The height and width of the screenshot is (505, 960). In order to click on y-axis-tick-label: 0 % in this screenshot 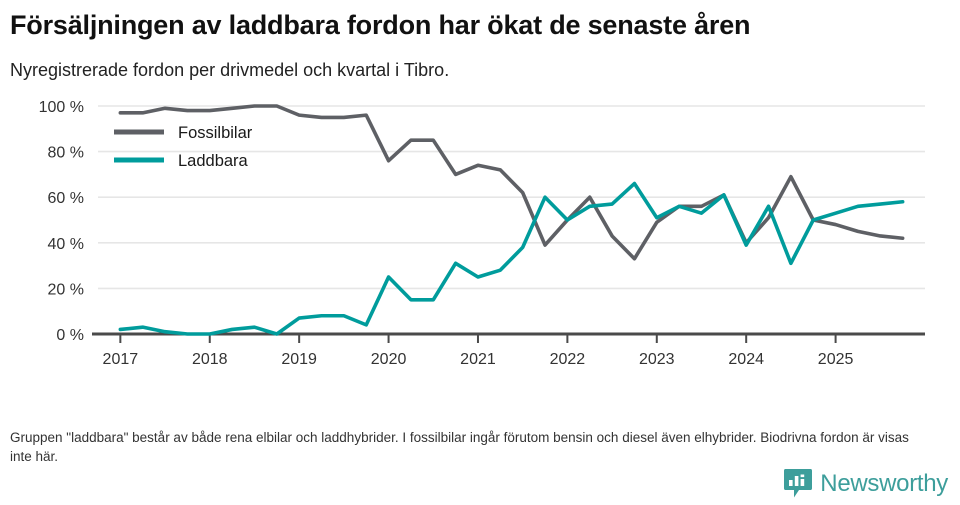, I will do `click(70, 335)`.